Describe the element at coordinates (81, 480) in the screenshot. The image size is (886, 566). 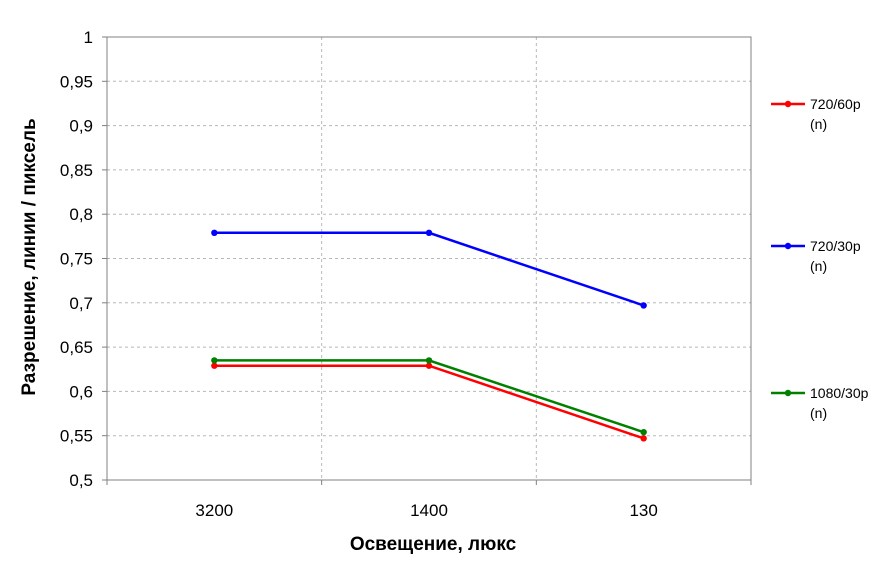
I see `y-tick-label: 0,5` at that location.